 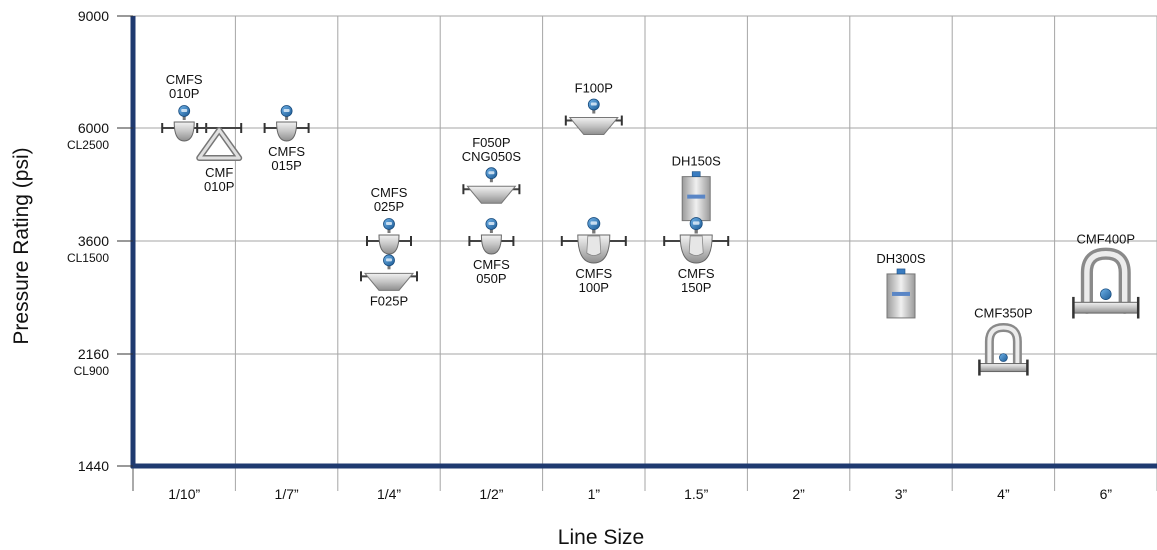 What do you see at coordinates (491, 142) in the screenshot?
I see `device-label: F050P` at bounding box center [491, 142].